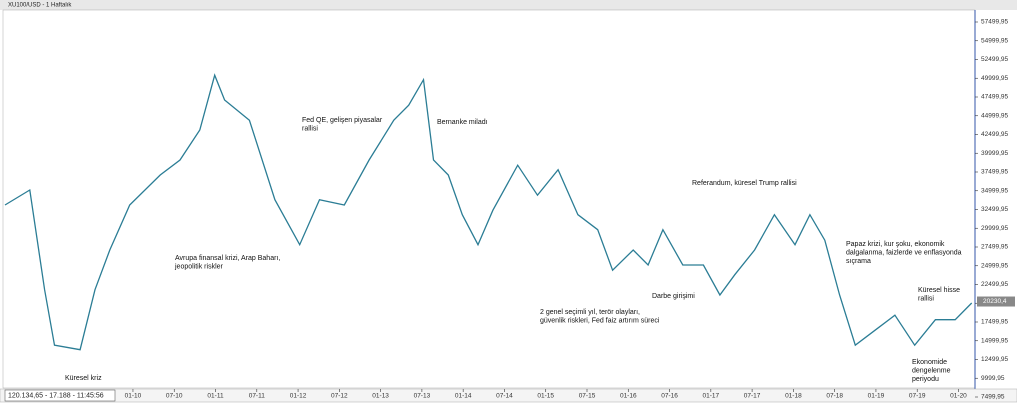 The height and width of the screenshot is (413, 1017). What do you see at coordinates (994, 247) in the screenshot?
I see `y-tick-label: 27499,95` at bounding box center [994, 247].